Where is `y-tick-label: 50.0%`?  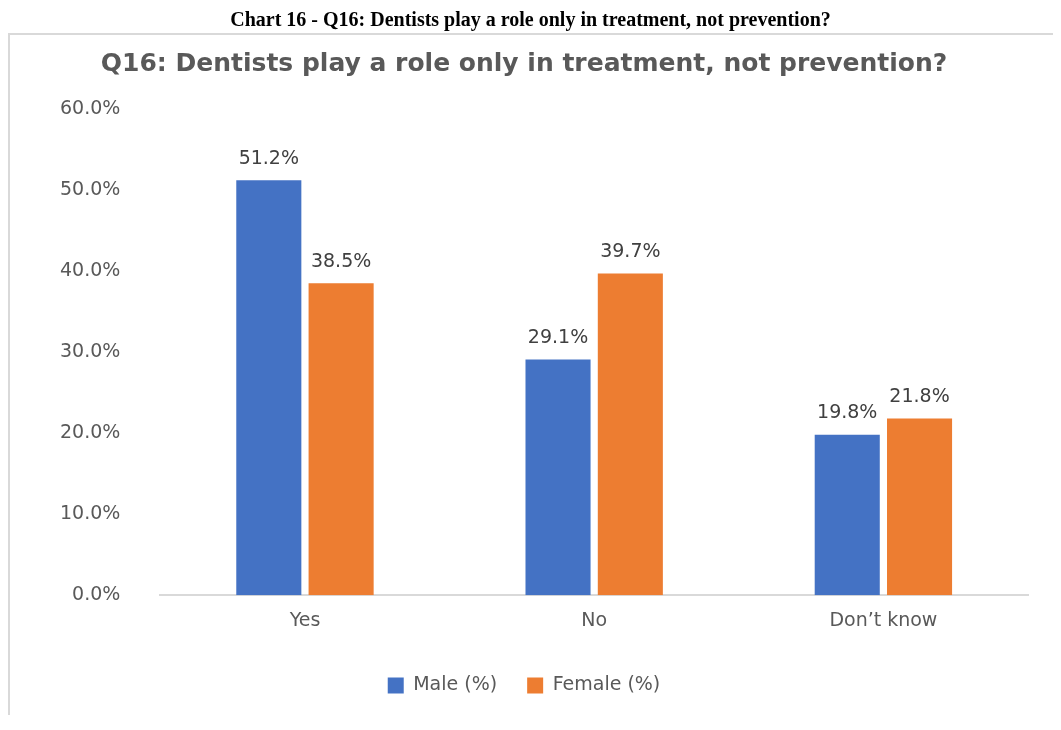
y-tick-label: 50.0% is located at coordinates (90, 187).